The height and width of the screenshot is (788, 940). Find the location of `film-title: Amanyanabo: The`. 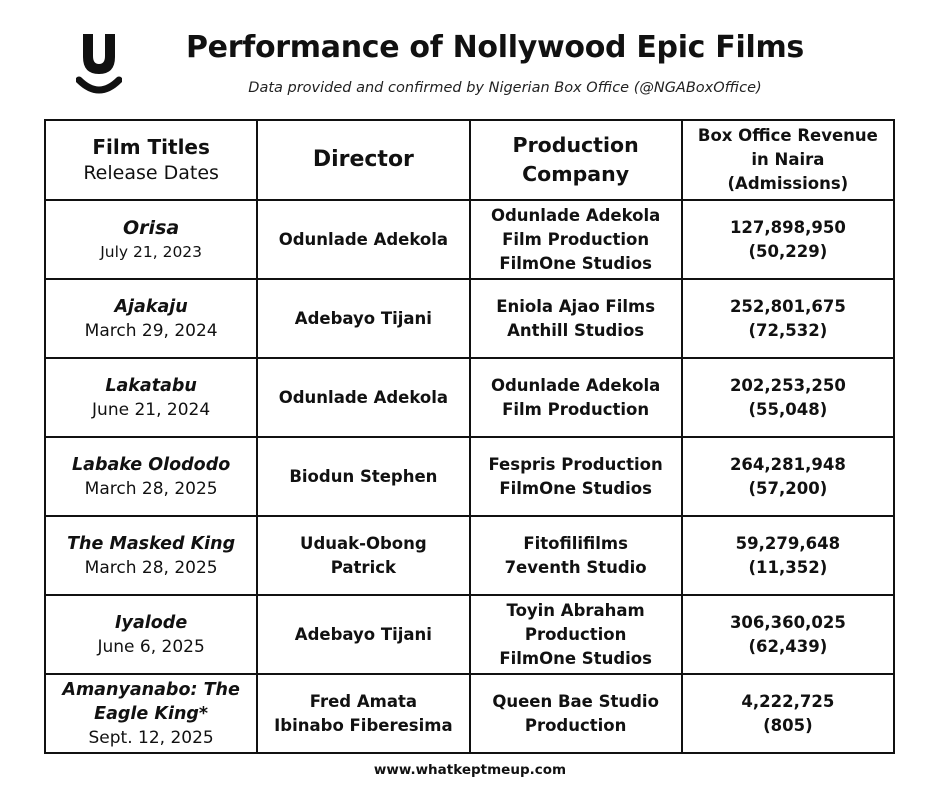

film-title: Amanyanabo: The is located at coordinates (151, 689).